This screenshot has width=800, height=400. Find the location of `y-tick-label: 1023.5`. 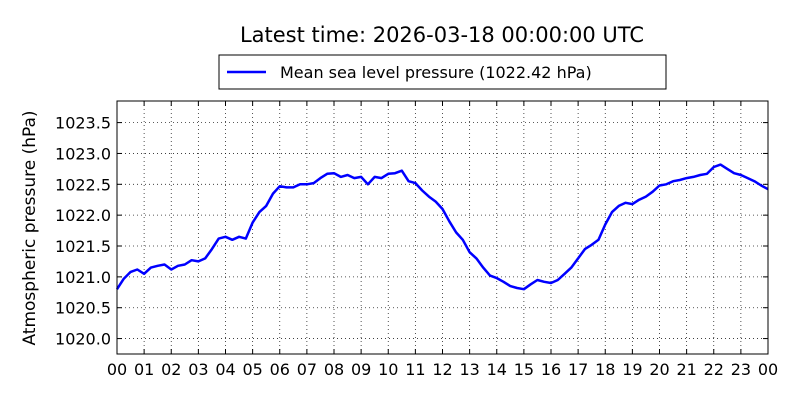

y-tick-label: 1023.5 is located at coordinates (83, 123).